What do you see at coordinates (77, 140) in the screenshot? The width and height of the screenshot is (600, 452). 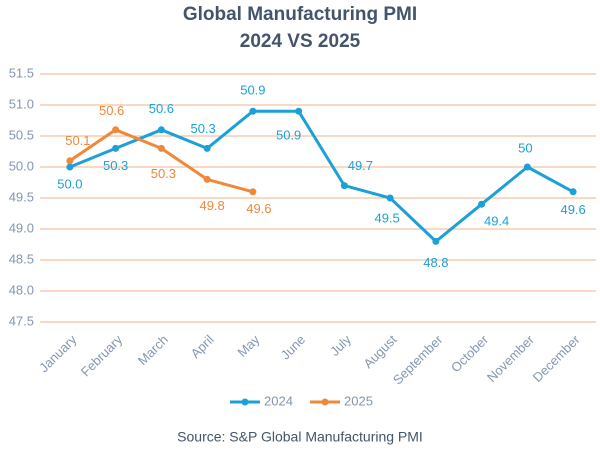 I see `data-label: 50.1` at bounding box center [77, 140].